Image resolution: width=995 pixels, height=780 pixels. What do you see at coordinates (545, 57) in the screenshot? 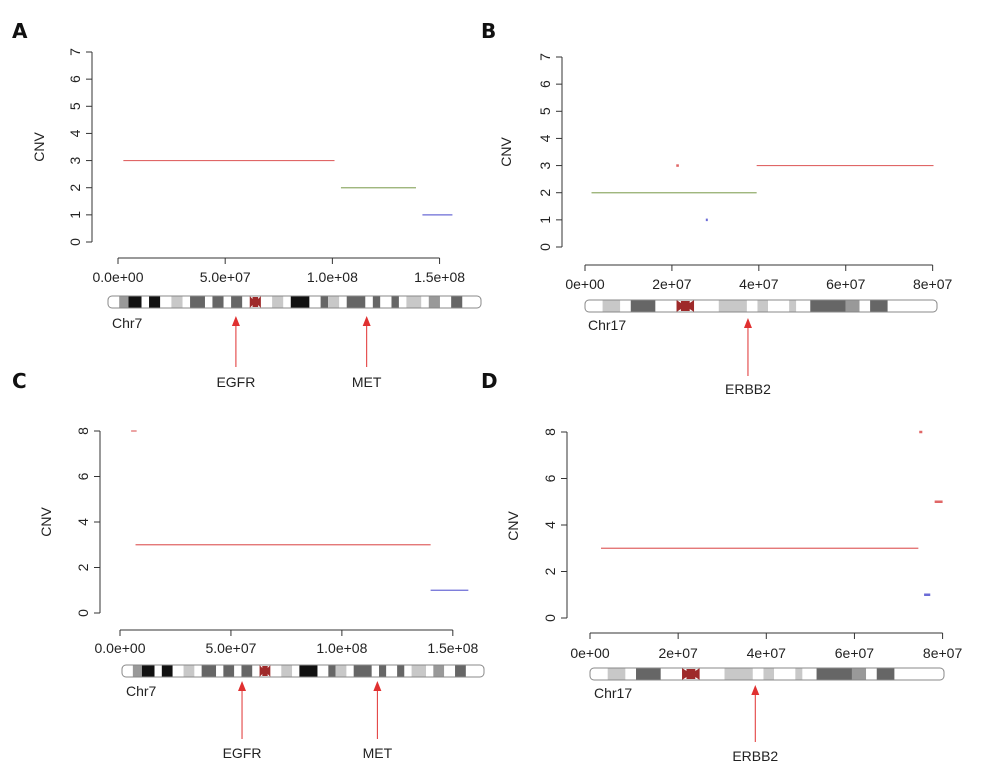
I see `y-tick-label: 7` at bounding box center [545, 57].